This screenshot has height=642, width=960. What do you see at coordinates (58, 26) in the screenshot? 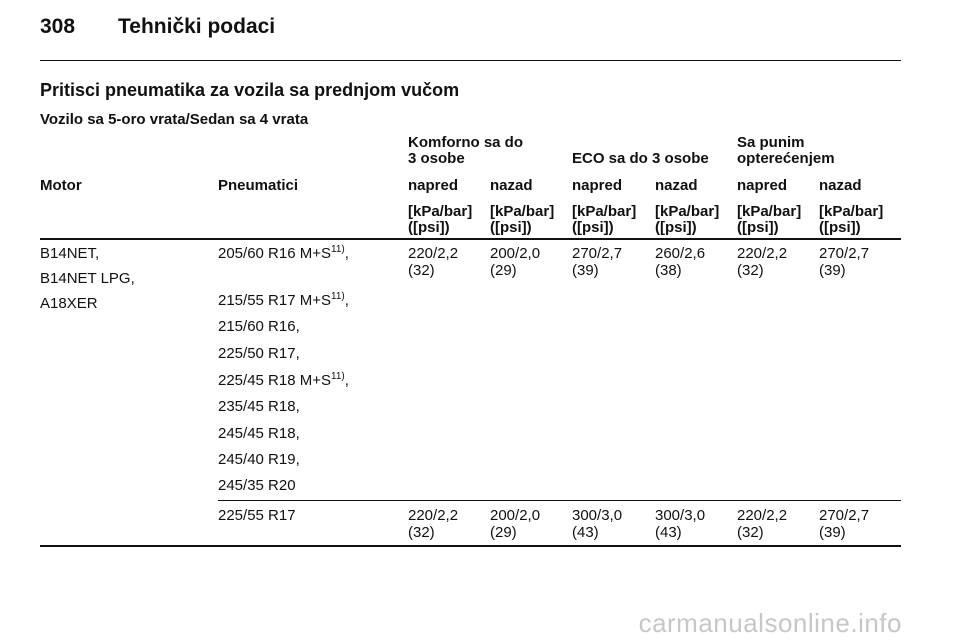
I see `page-number: 308` at bounding box center [58, 26].